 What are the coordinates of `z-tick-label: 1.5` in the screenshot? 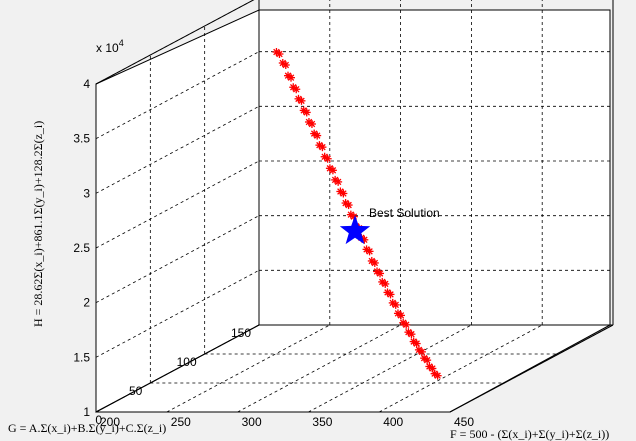 It's located at (81, 357).